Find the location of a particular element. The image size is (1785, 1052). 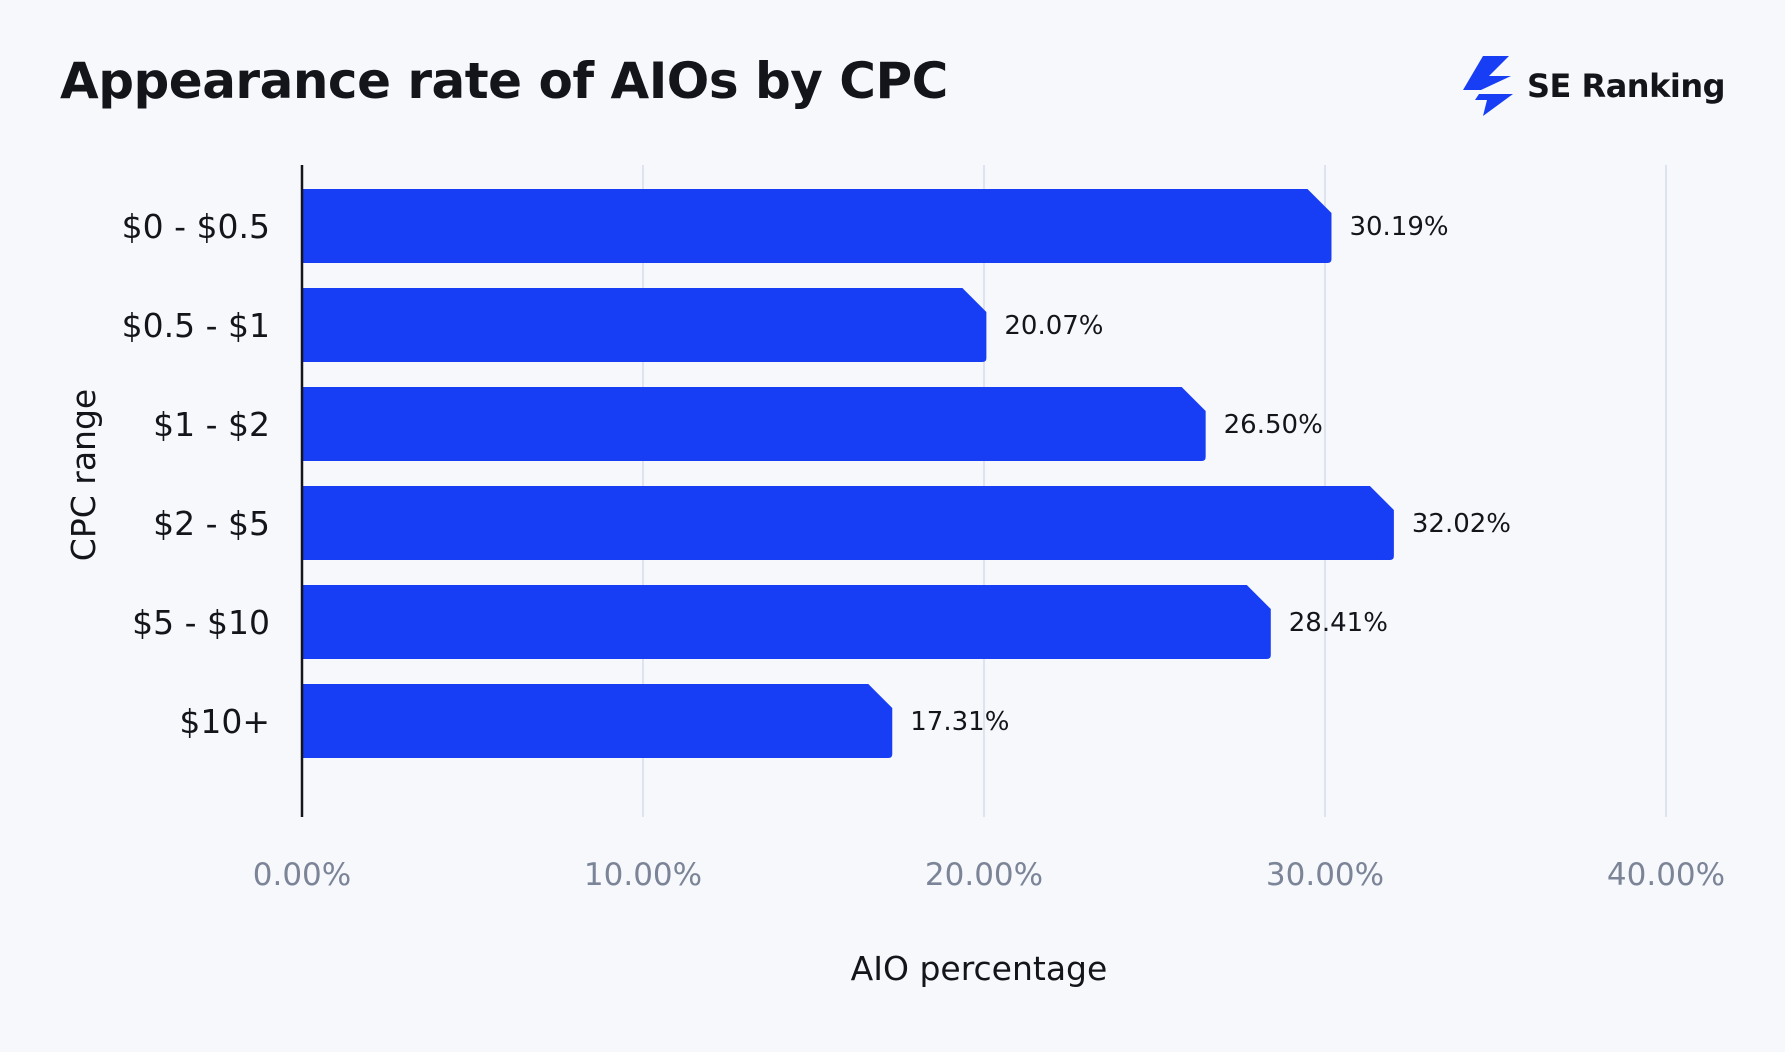

x-axis-title: AIO percentage is located at coordinates (979, 968).